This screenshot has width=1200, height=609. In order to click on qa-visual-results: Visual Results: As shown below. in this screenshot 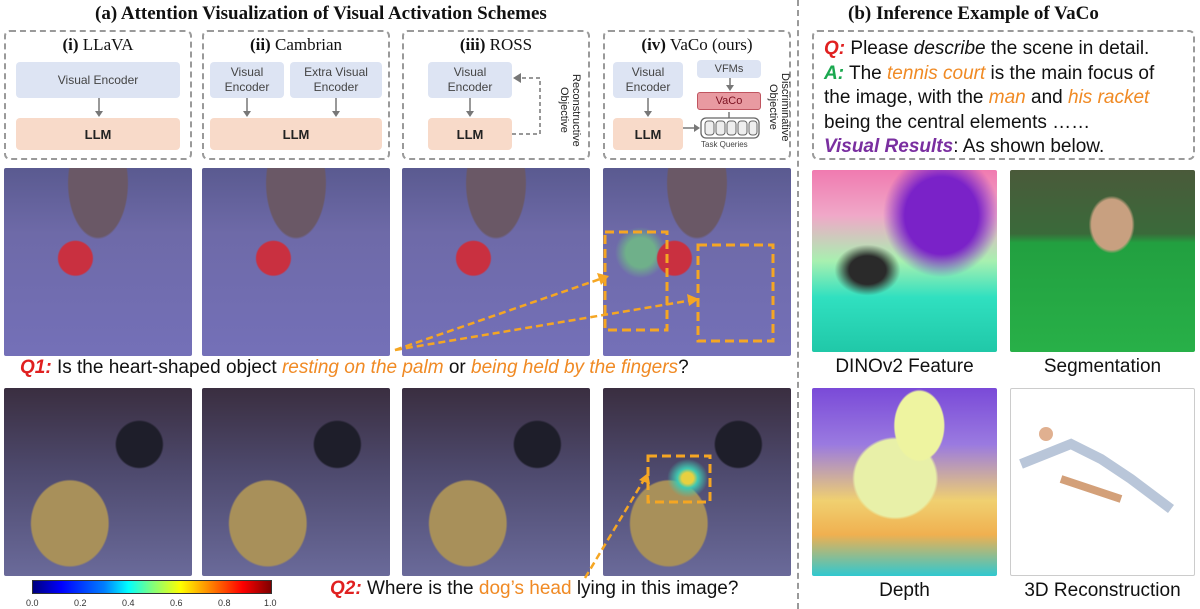, I will do `click(1003, 147)`.